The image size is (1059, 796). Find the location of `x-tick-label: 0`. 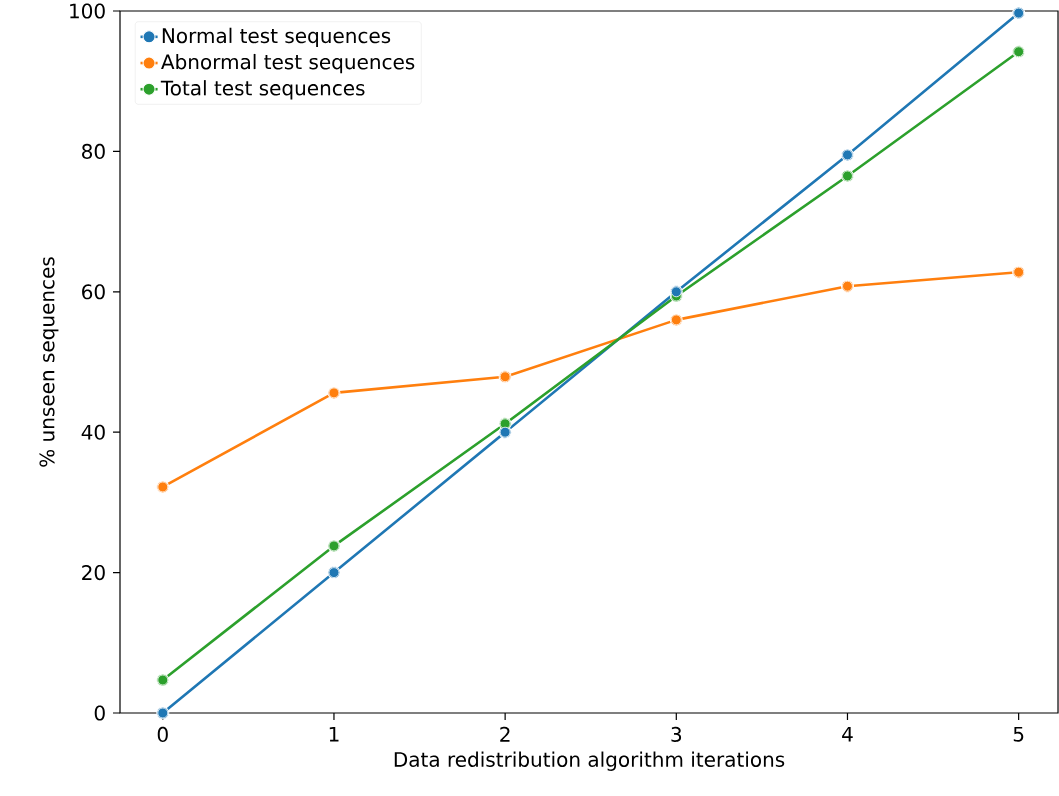

x-tick-label: 0 is located at coordinates (162, 734).